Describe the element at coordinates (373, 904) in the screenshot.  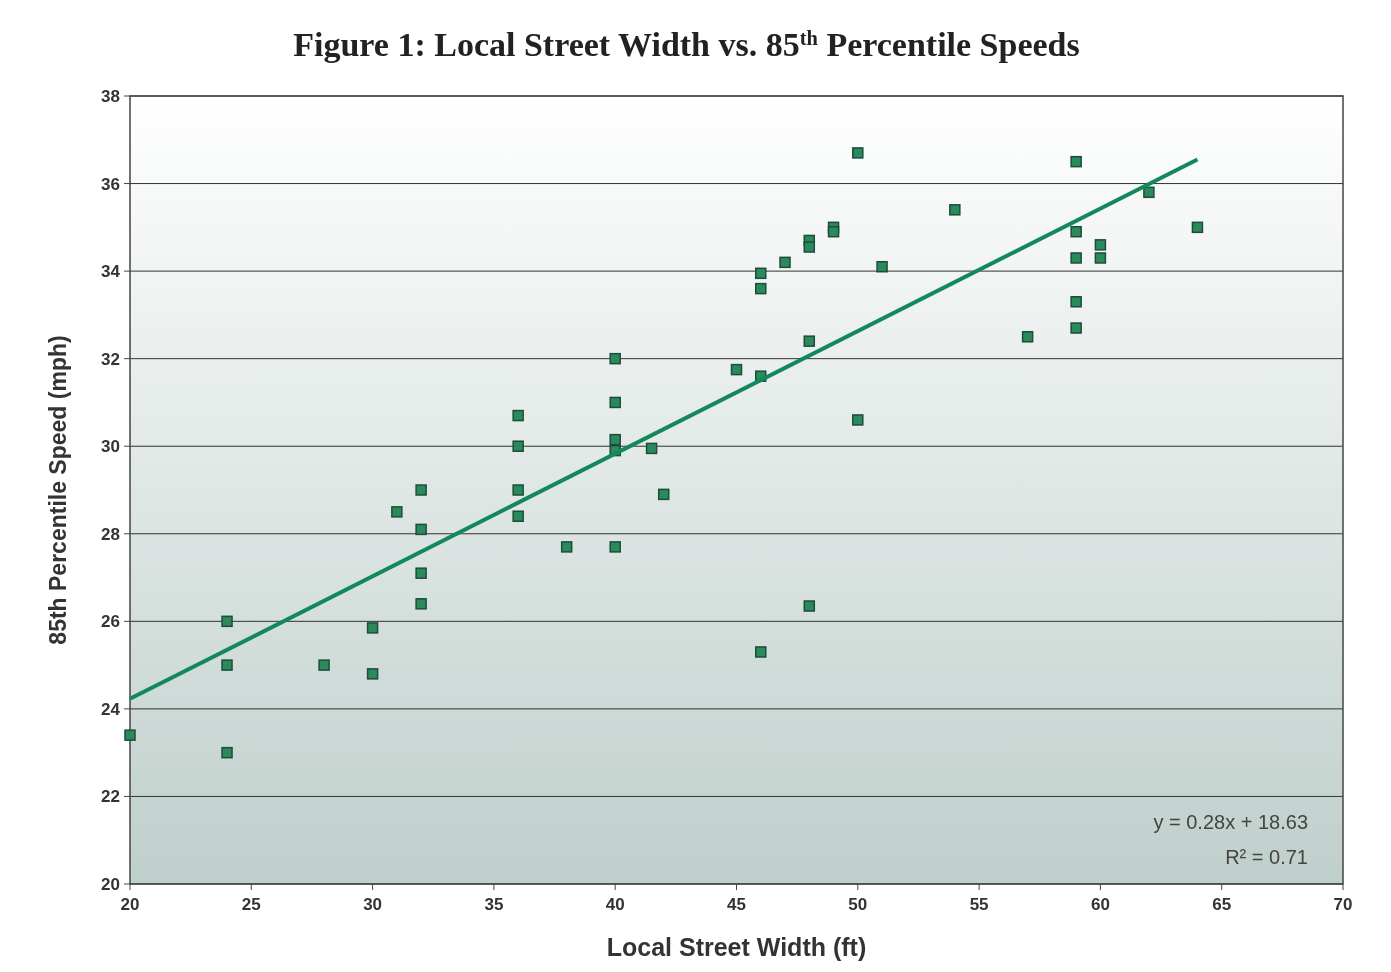
I see `x-tick-label: 30` at that location.